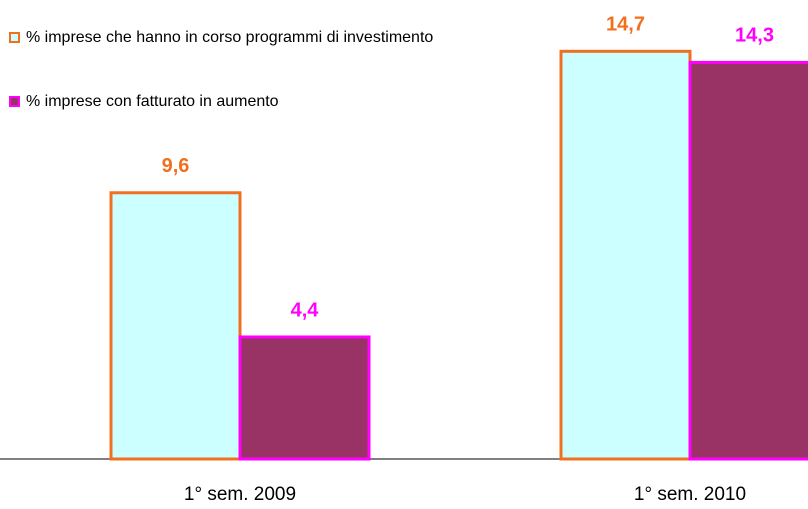 The height and width of the screenshot is (509, 808). I want to click on data-label: 9,6, so click(176, 166).